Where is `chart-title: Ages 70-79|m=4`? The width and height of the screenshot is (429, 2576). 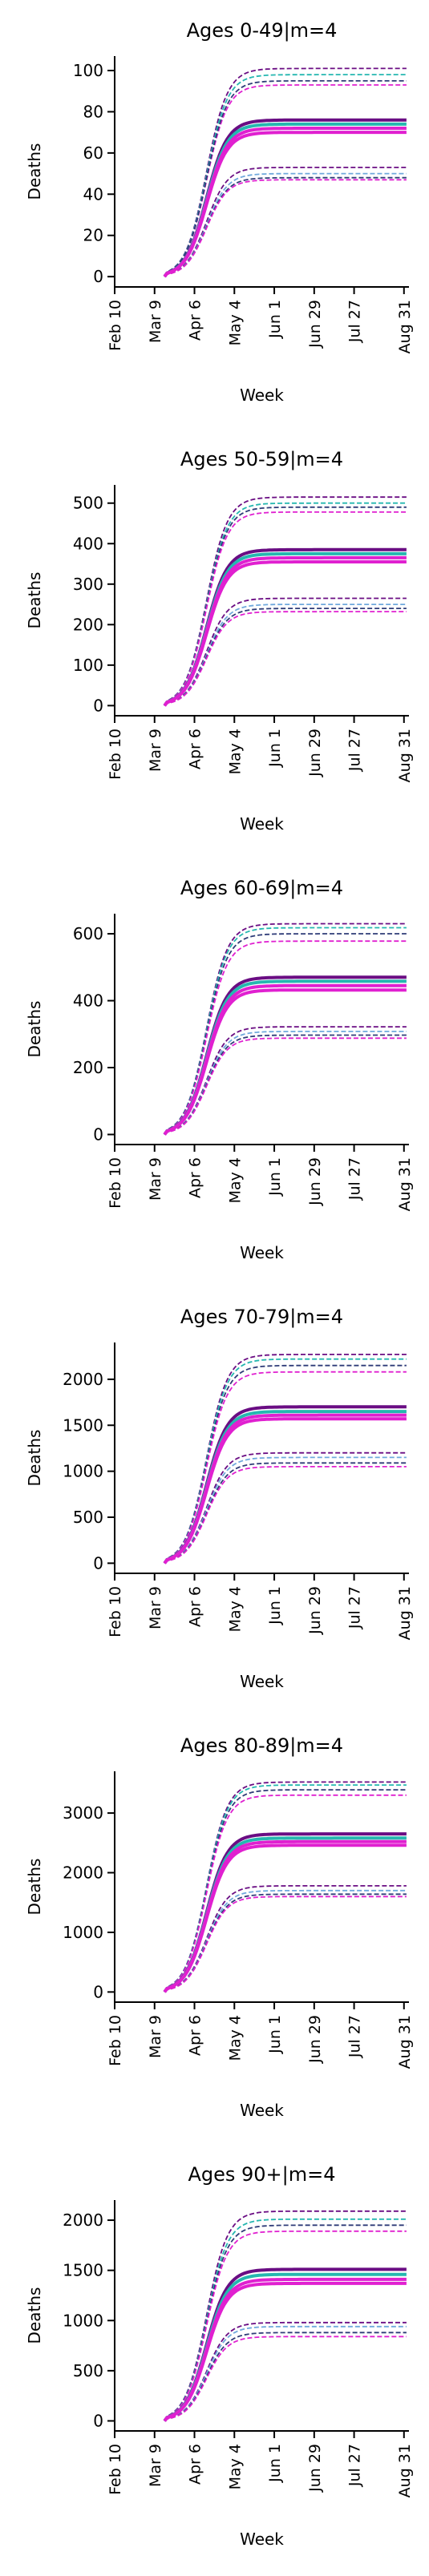
chart-title: Ages 70-79|m=4 is located at coordinates (261, 1317).